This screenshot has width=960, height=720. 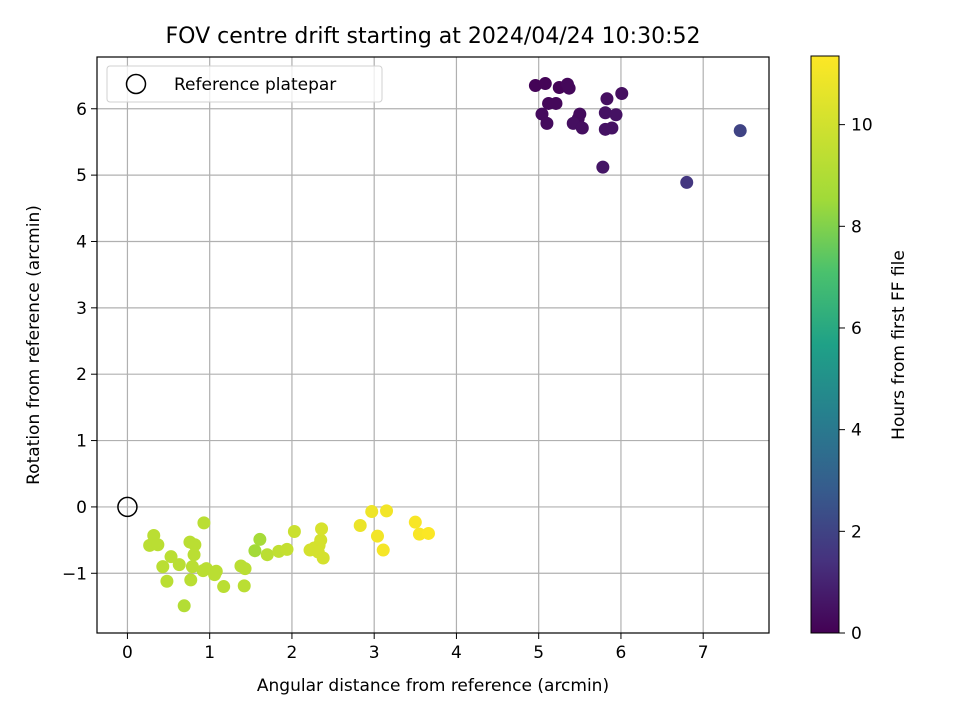 I want to click on x-tick-label: 3, so click(x=374, y=653).